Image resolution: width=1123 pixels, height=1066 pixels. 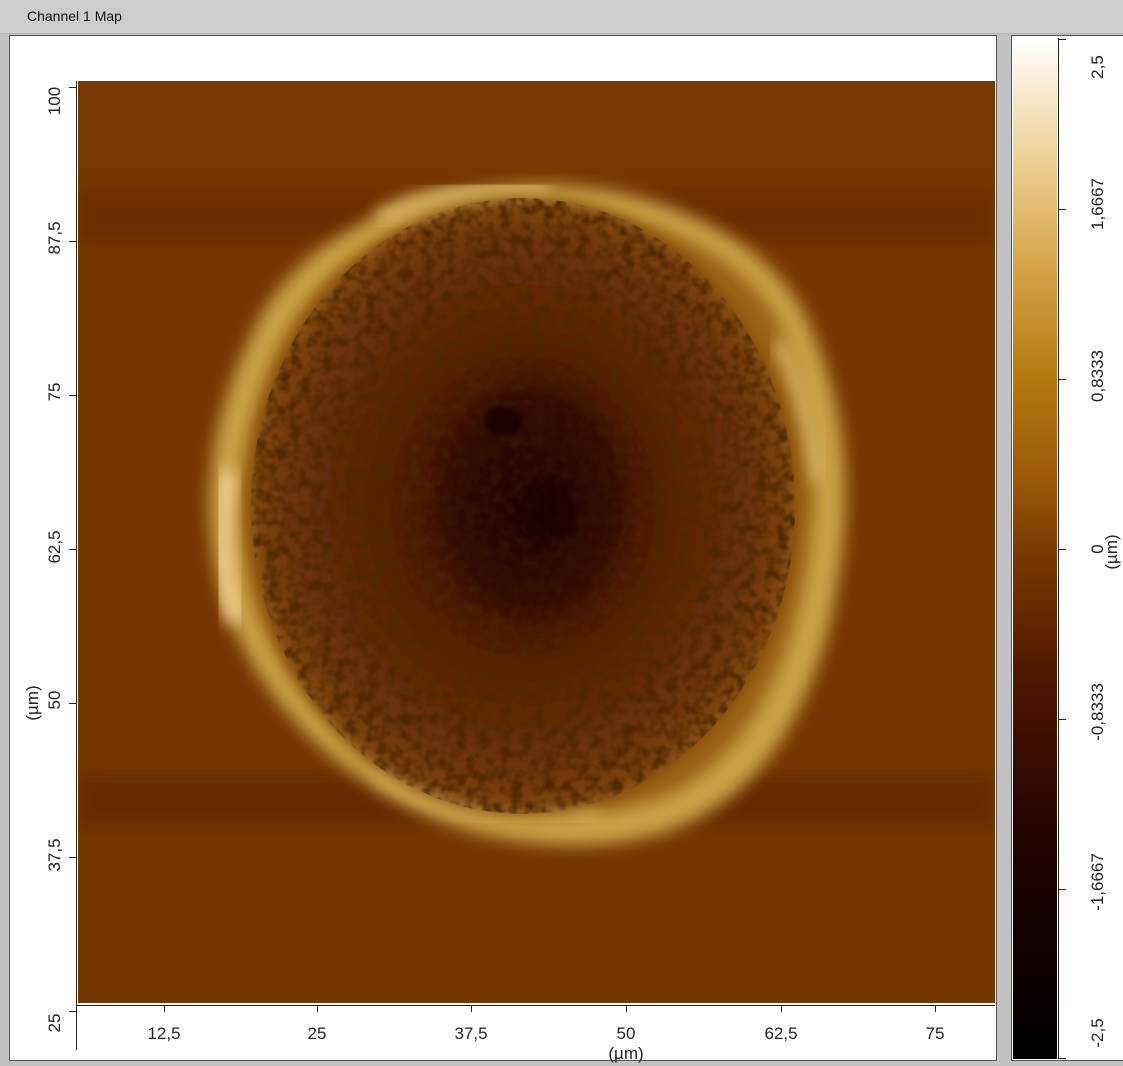 I want to click on y-tick-label: 25, so click(x=54, y=1023).